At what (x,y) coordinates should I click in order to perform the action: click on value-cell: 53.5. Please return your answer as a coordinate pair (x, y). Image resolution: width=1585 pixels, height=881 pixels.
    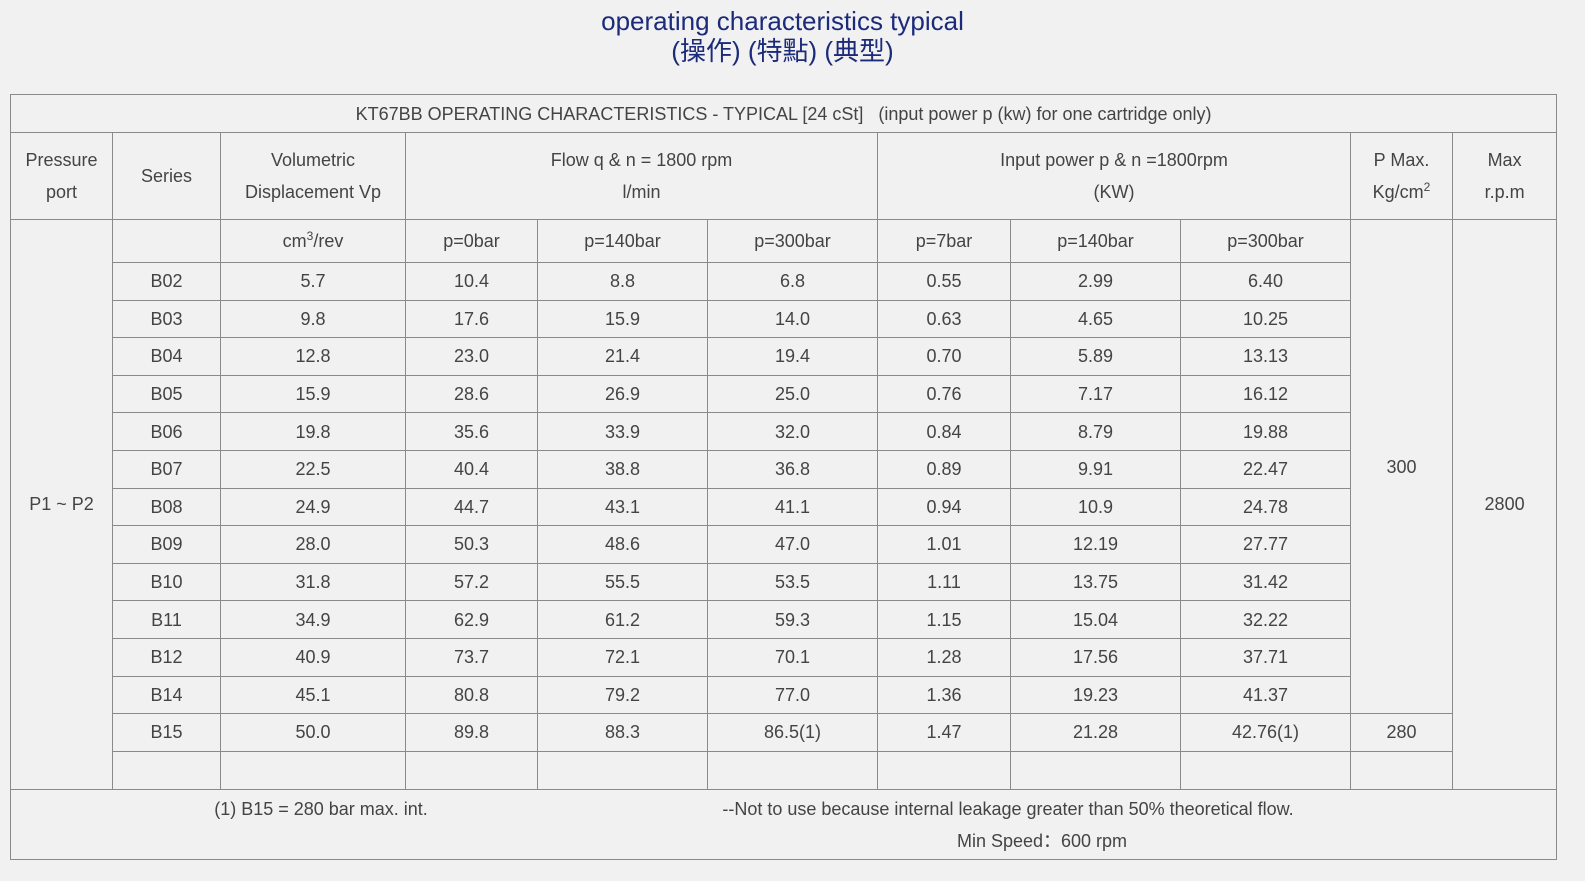
    Looking at the image, I should click on (792, 582).